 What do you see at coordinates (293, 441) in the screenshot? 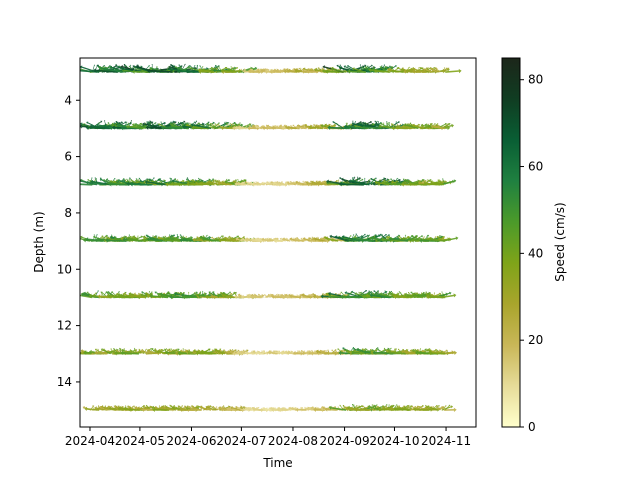
I see `x-tick-label: 2024-08` at bounding box center [293, 441].